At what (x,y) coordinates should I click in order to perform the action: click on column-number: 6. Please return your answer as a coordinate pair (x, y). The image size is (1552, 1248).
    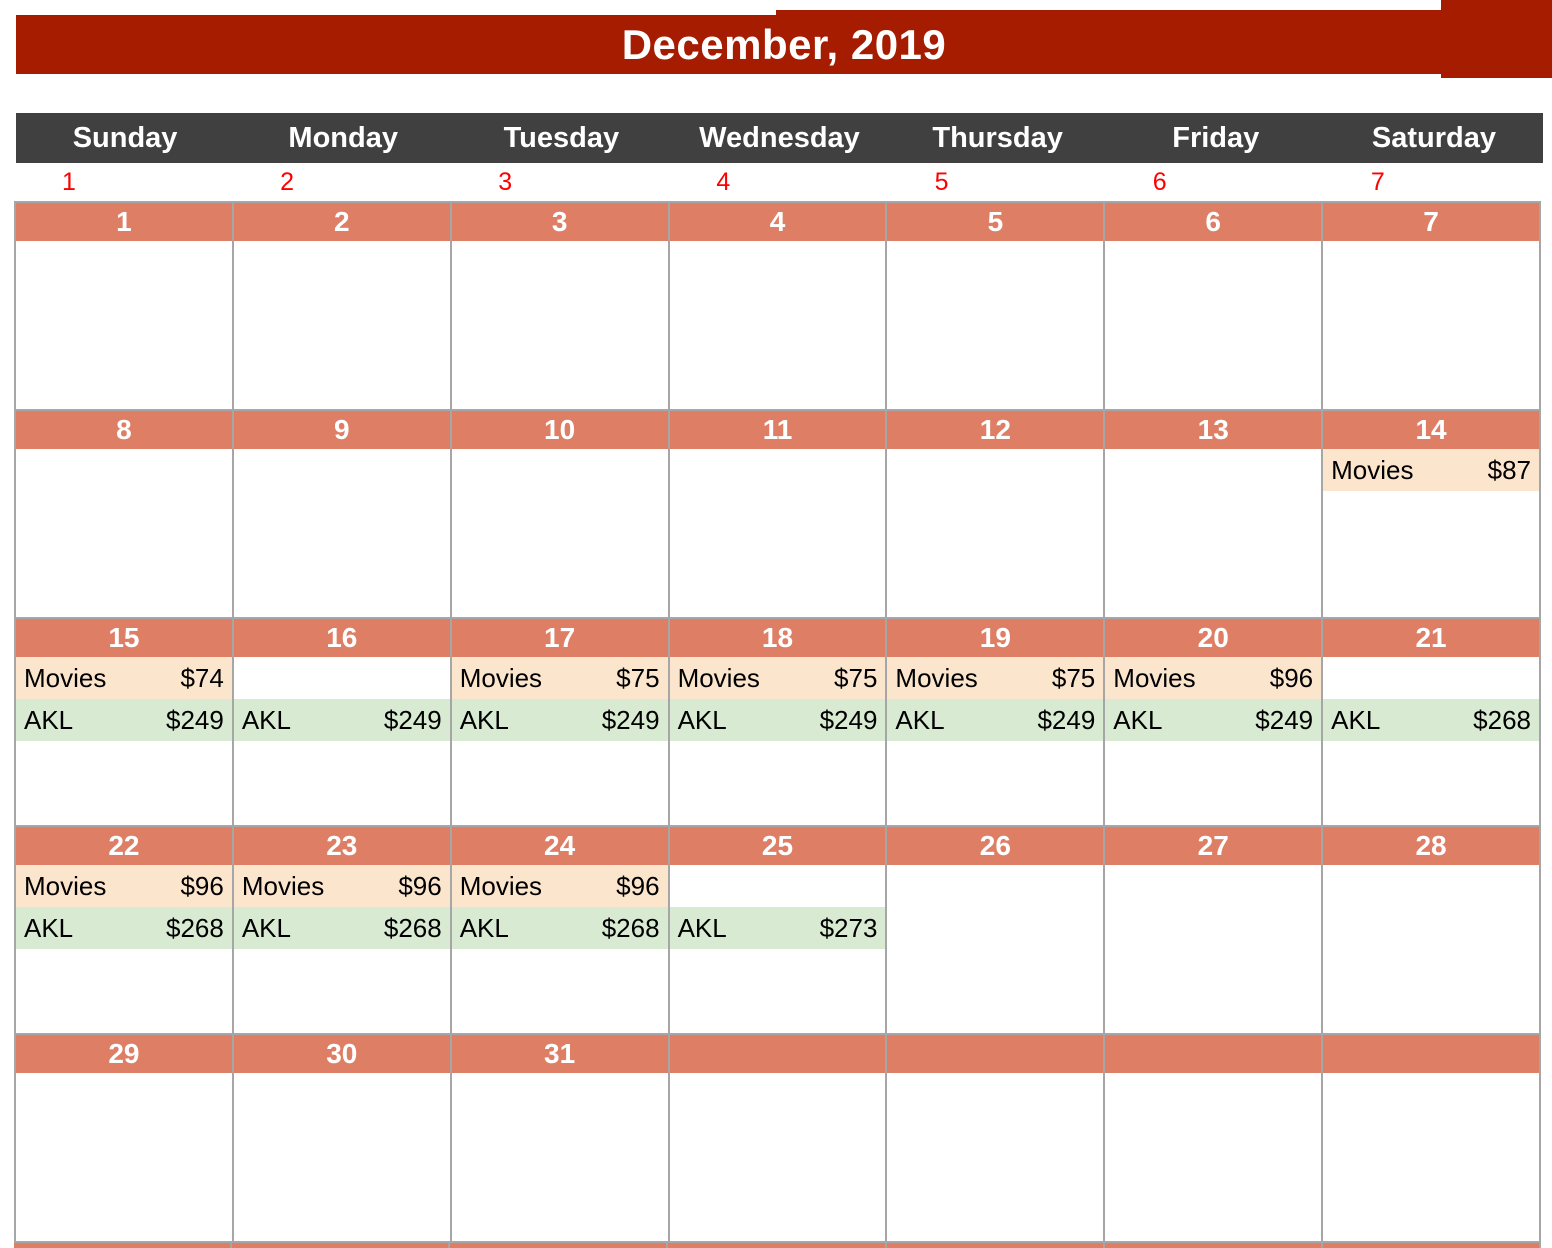
    Looking at the image, I should click on (1159, 181).